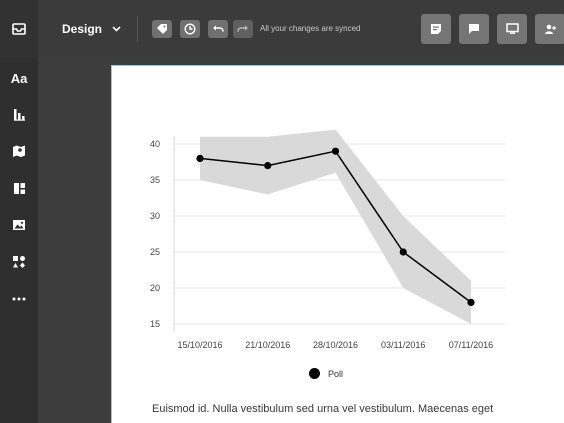  I want to click on x-tick-label: 15/10/2016, so click(199, 345).